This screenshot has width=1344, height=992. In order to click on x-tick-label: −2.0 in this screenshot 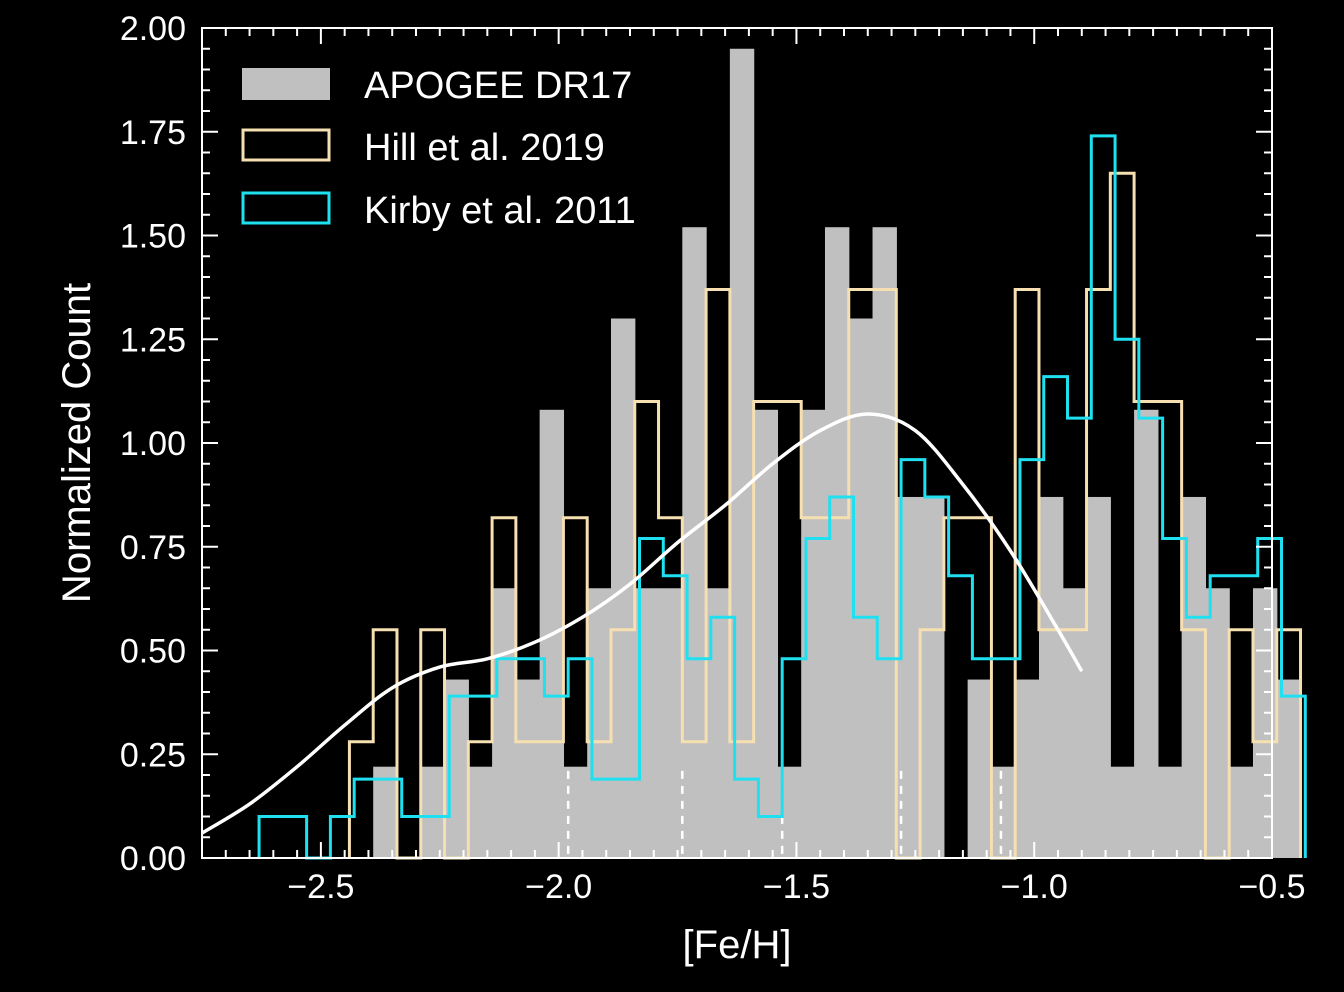, I will do `click(558, 887)`.